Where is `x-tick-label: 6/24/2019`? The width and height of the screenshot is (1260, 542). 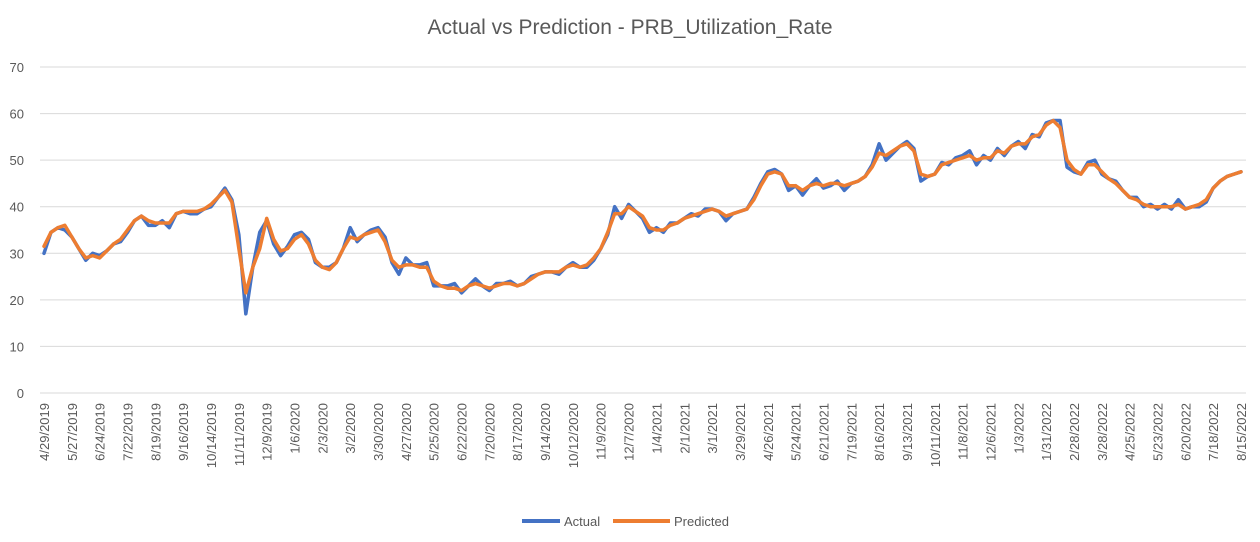
x-tick-label: 6/24/2019 is located at coordinates (100, 432).